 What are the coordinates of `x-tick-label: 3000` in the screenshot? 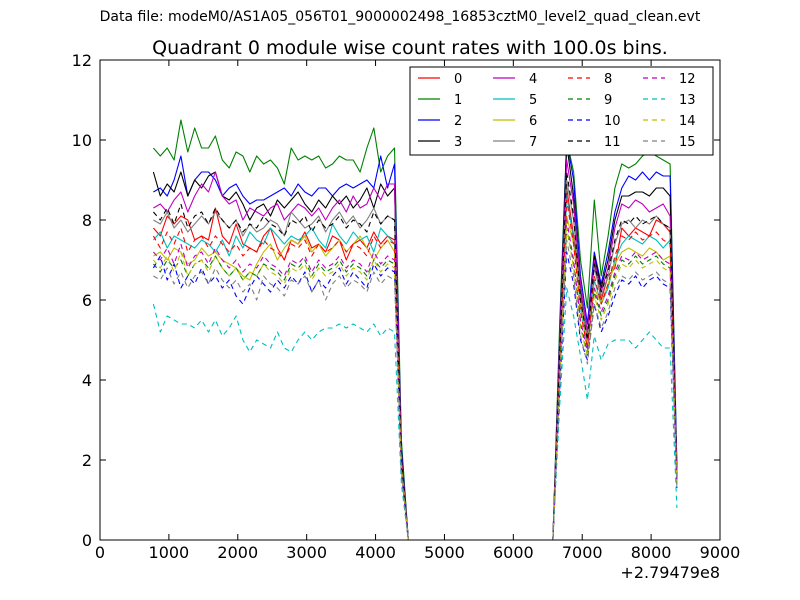 It's located at (306, 552).